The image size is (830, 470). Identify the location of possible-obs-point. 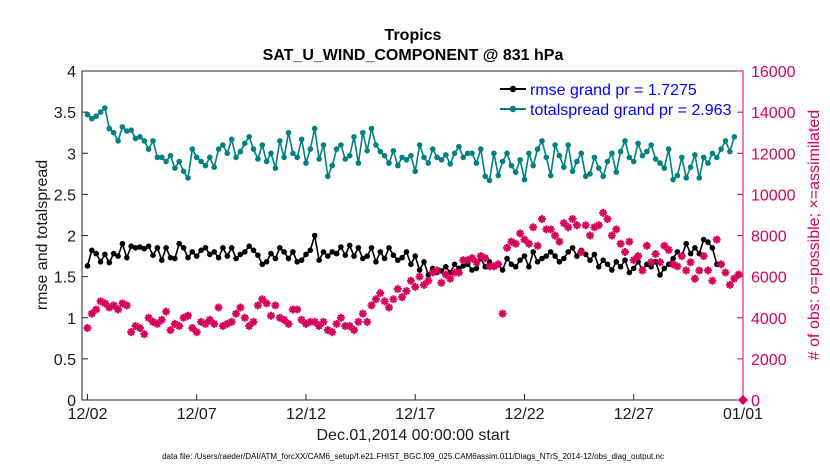
(743, 400).